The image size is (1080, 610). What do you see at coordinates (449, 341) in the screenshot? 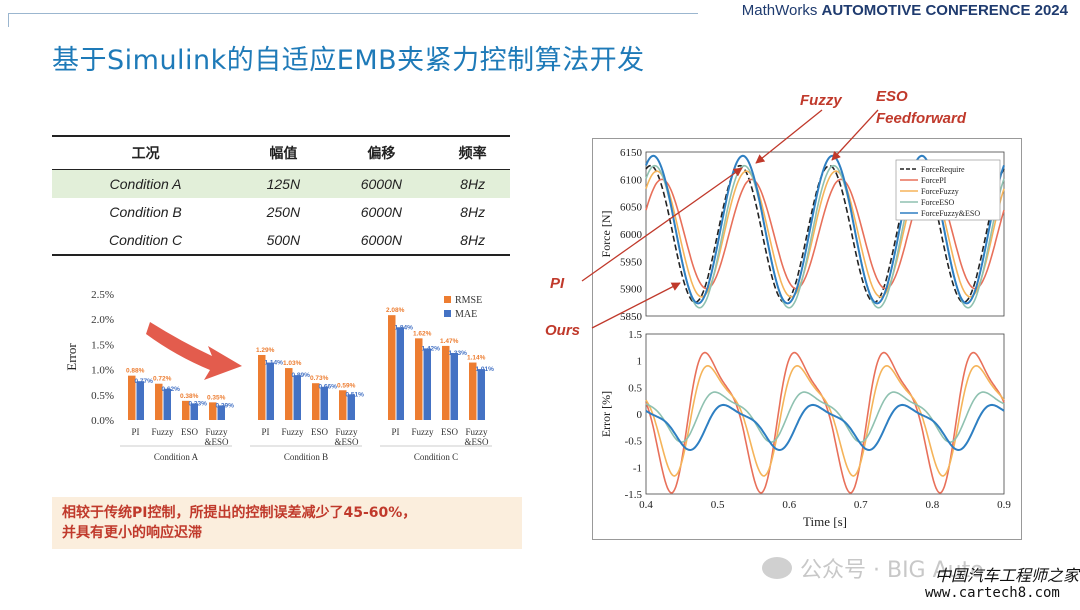
I see `data-label-rmse: 1.47%` at bounding box center [449, 341].